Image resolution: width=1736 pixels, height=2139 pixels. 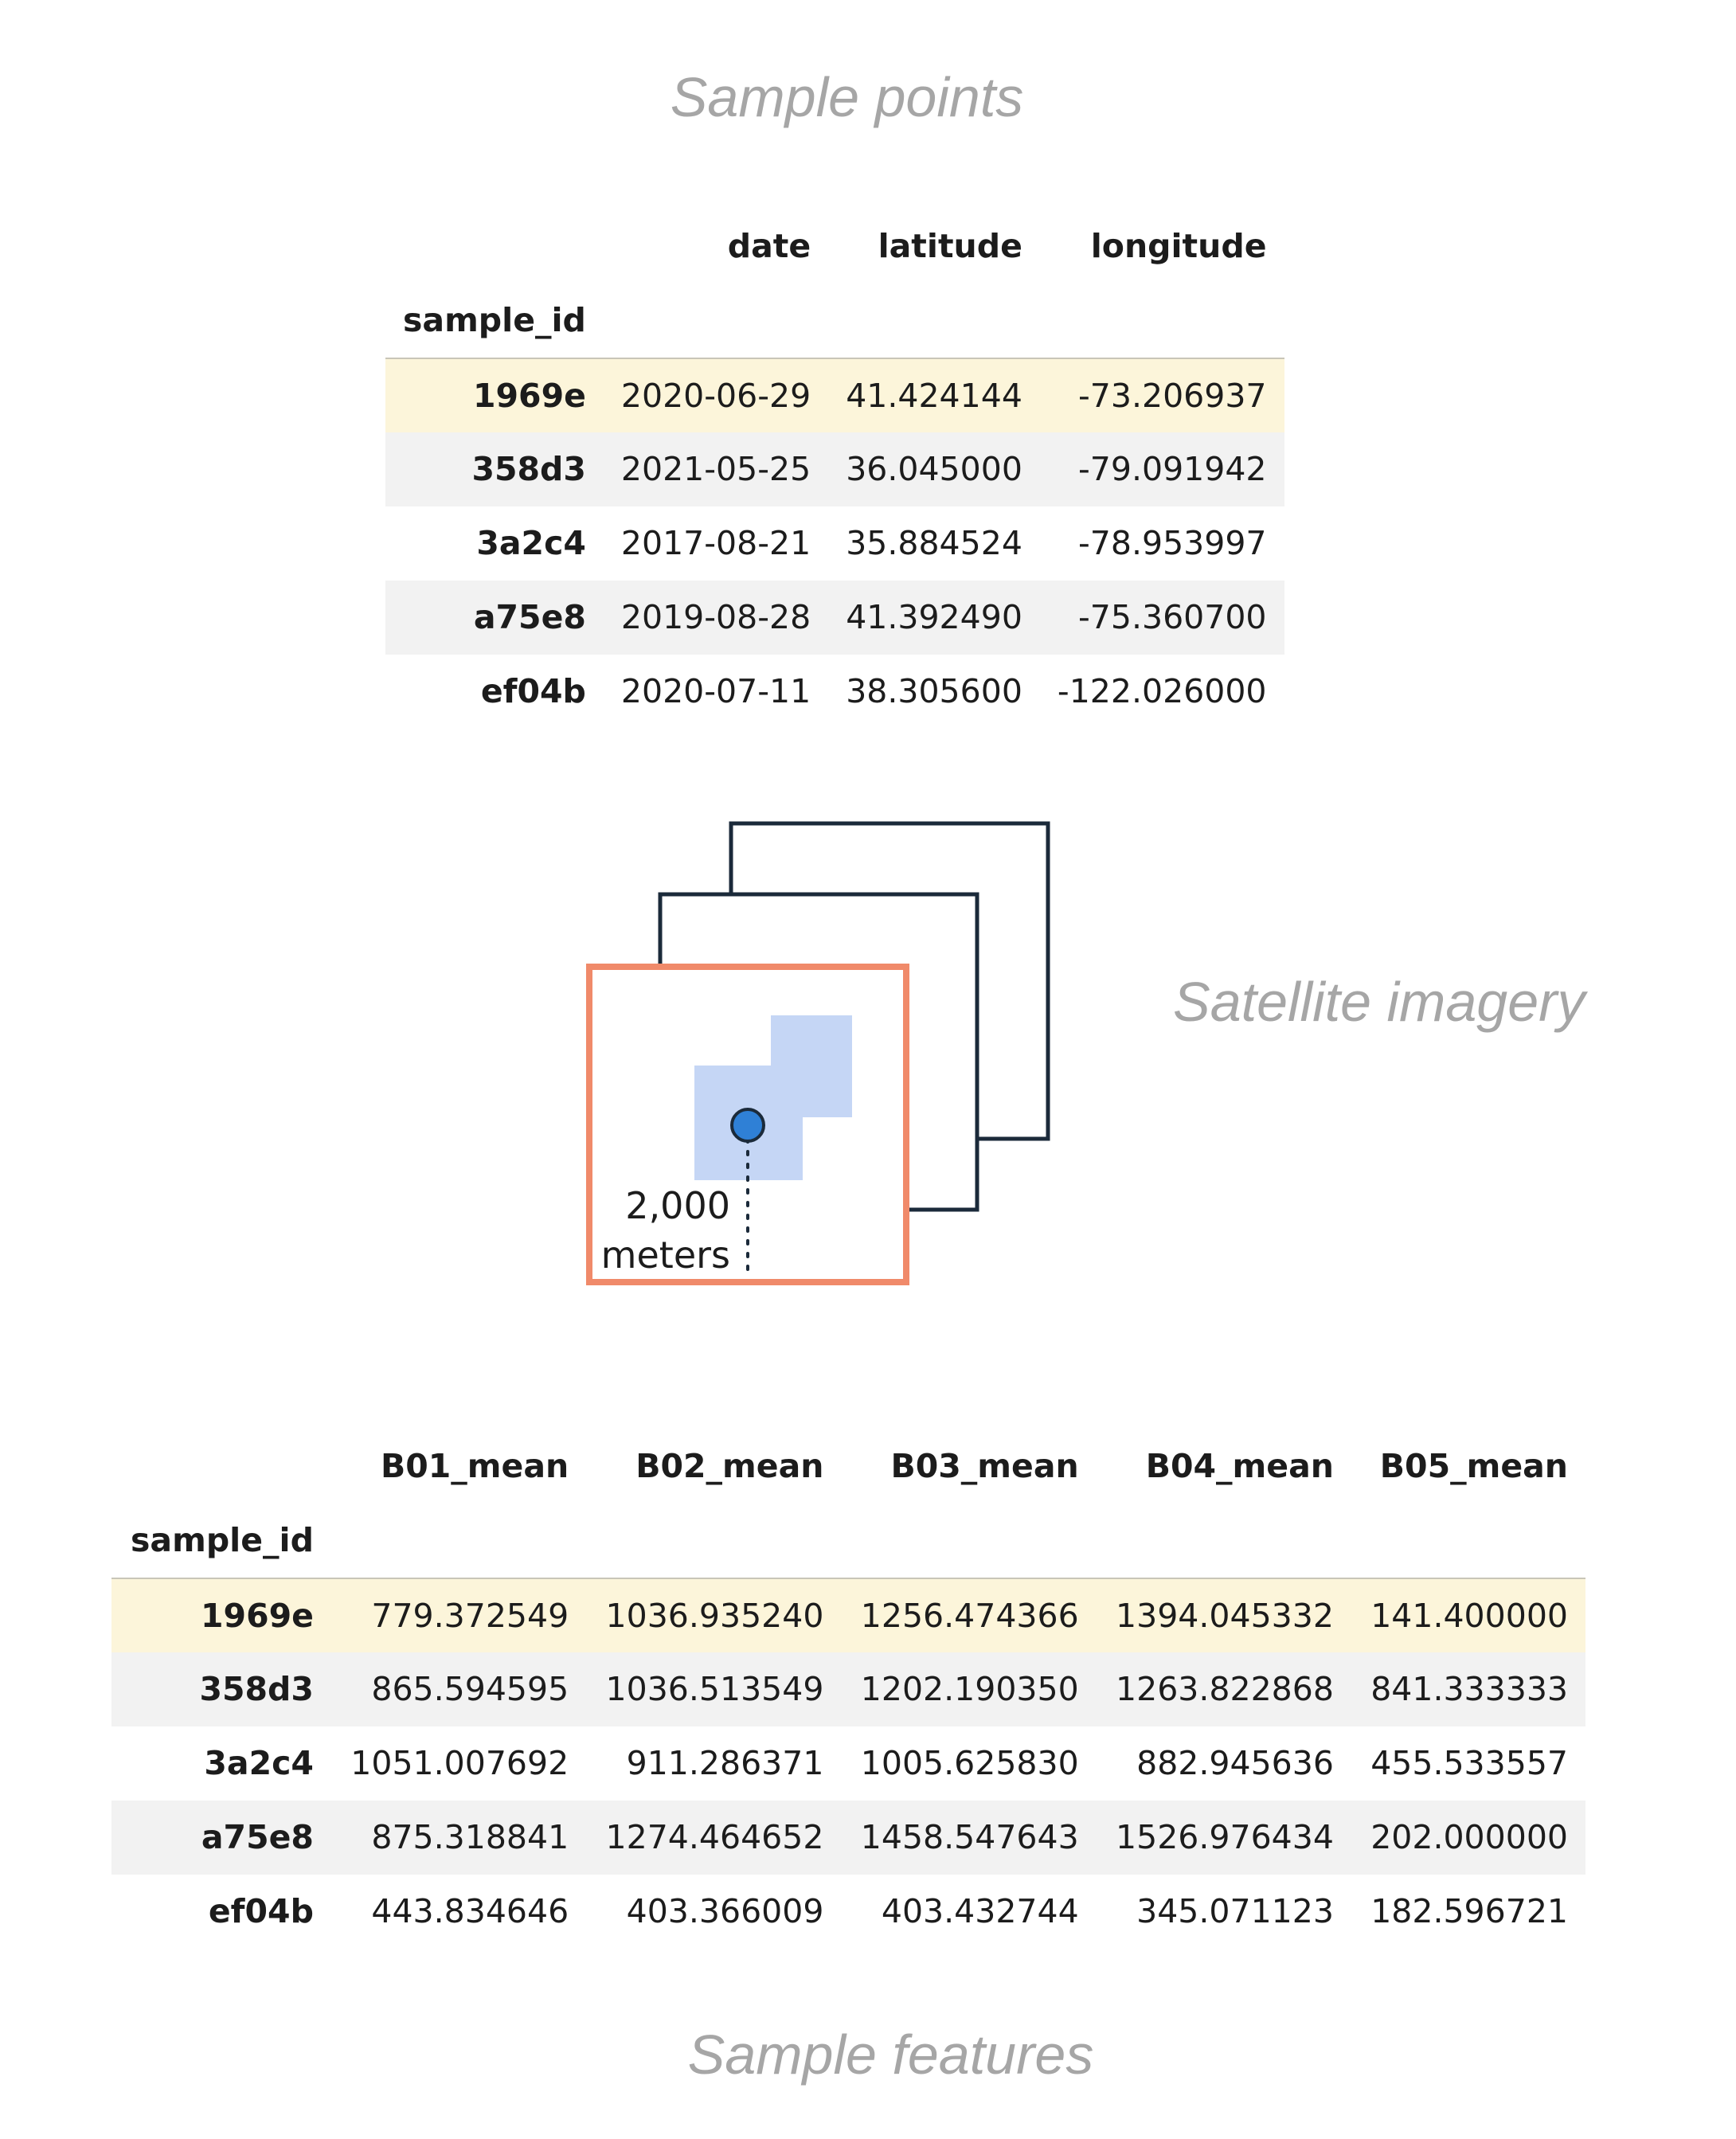 What do you see at coordinates (1225, 1689) in the screenshot?
I see `table-cell: 1263.822868` at bounding box center [1225, 1689].